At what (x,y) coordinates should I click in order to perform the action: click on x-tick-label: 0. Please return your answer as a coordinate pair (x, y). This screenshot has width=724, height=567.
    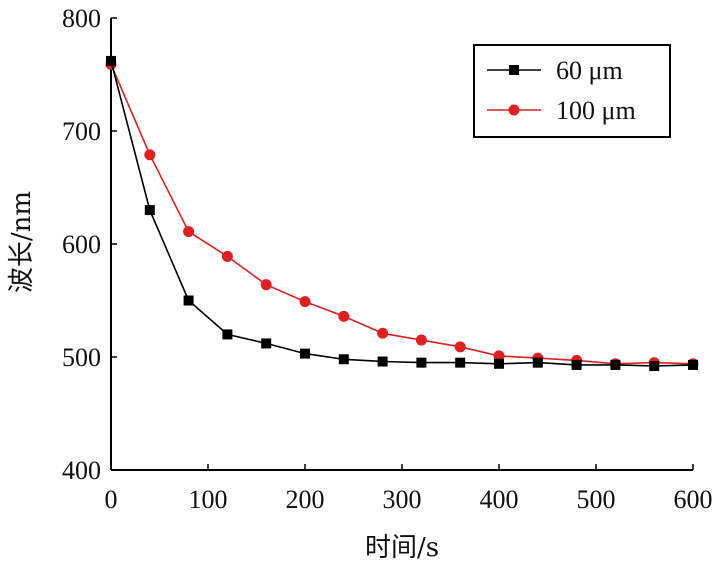
    Looking at the image, I should click on (111, 499).